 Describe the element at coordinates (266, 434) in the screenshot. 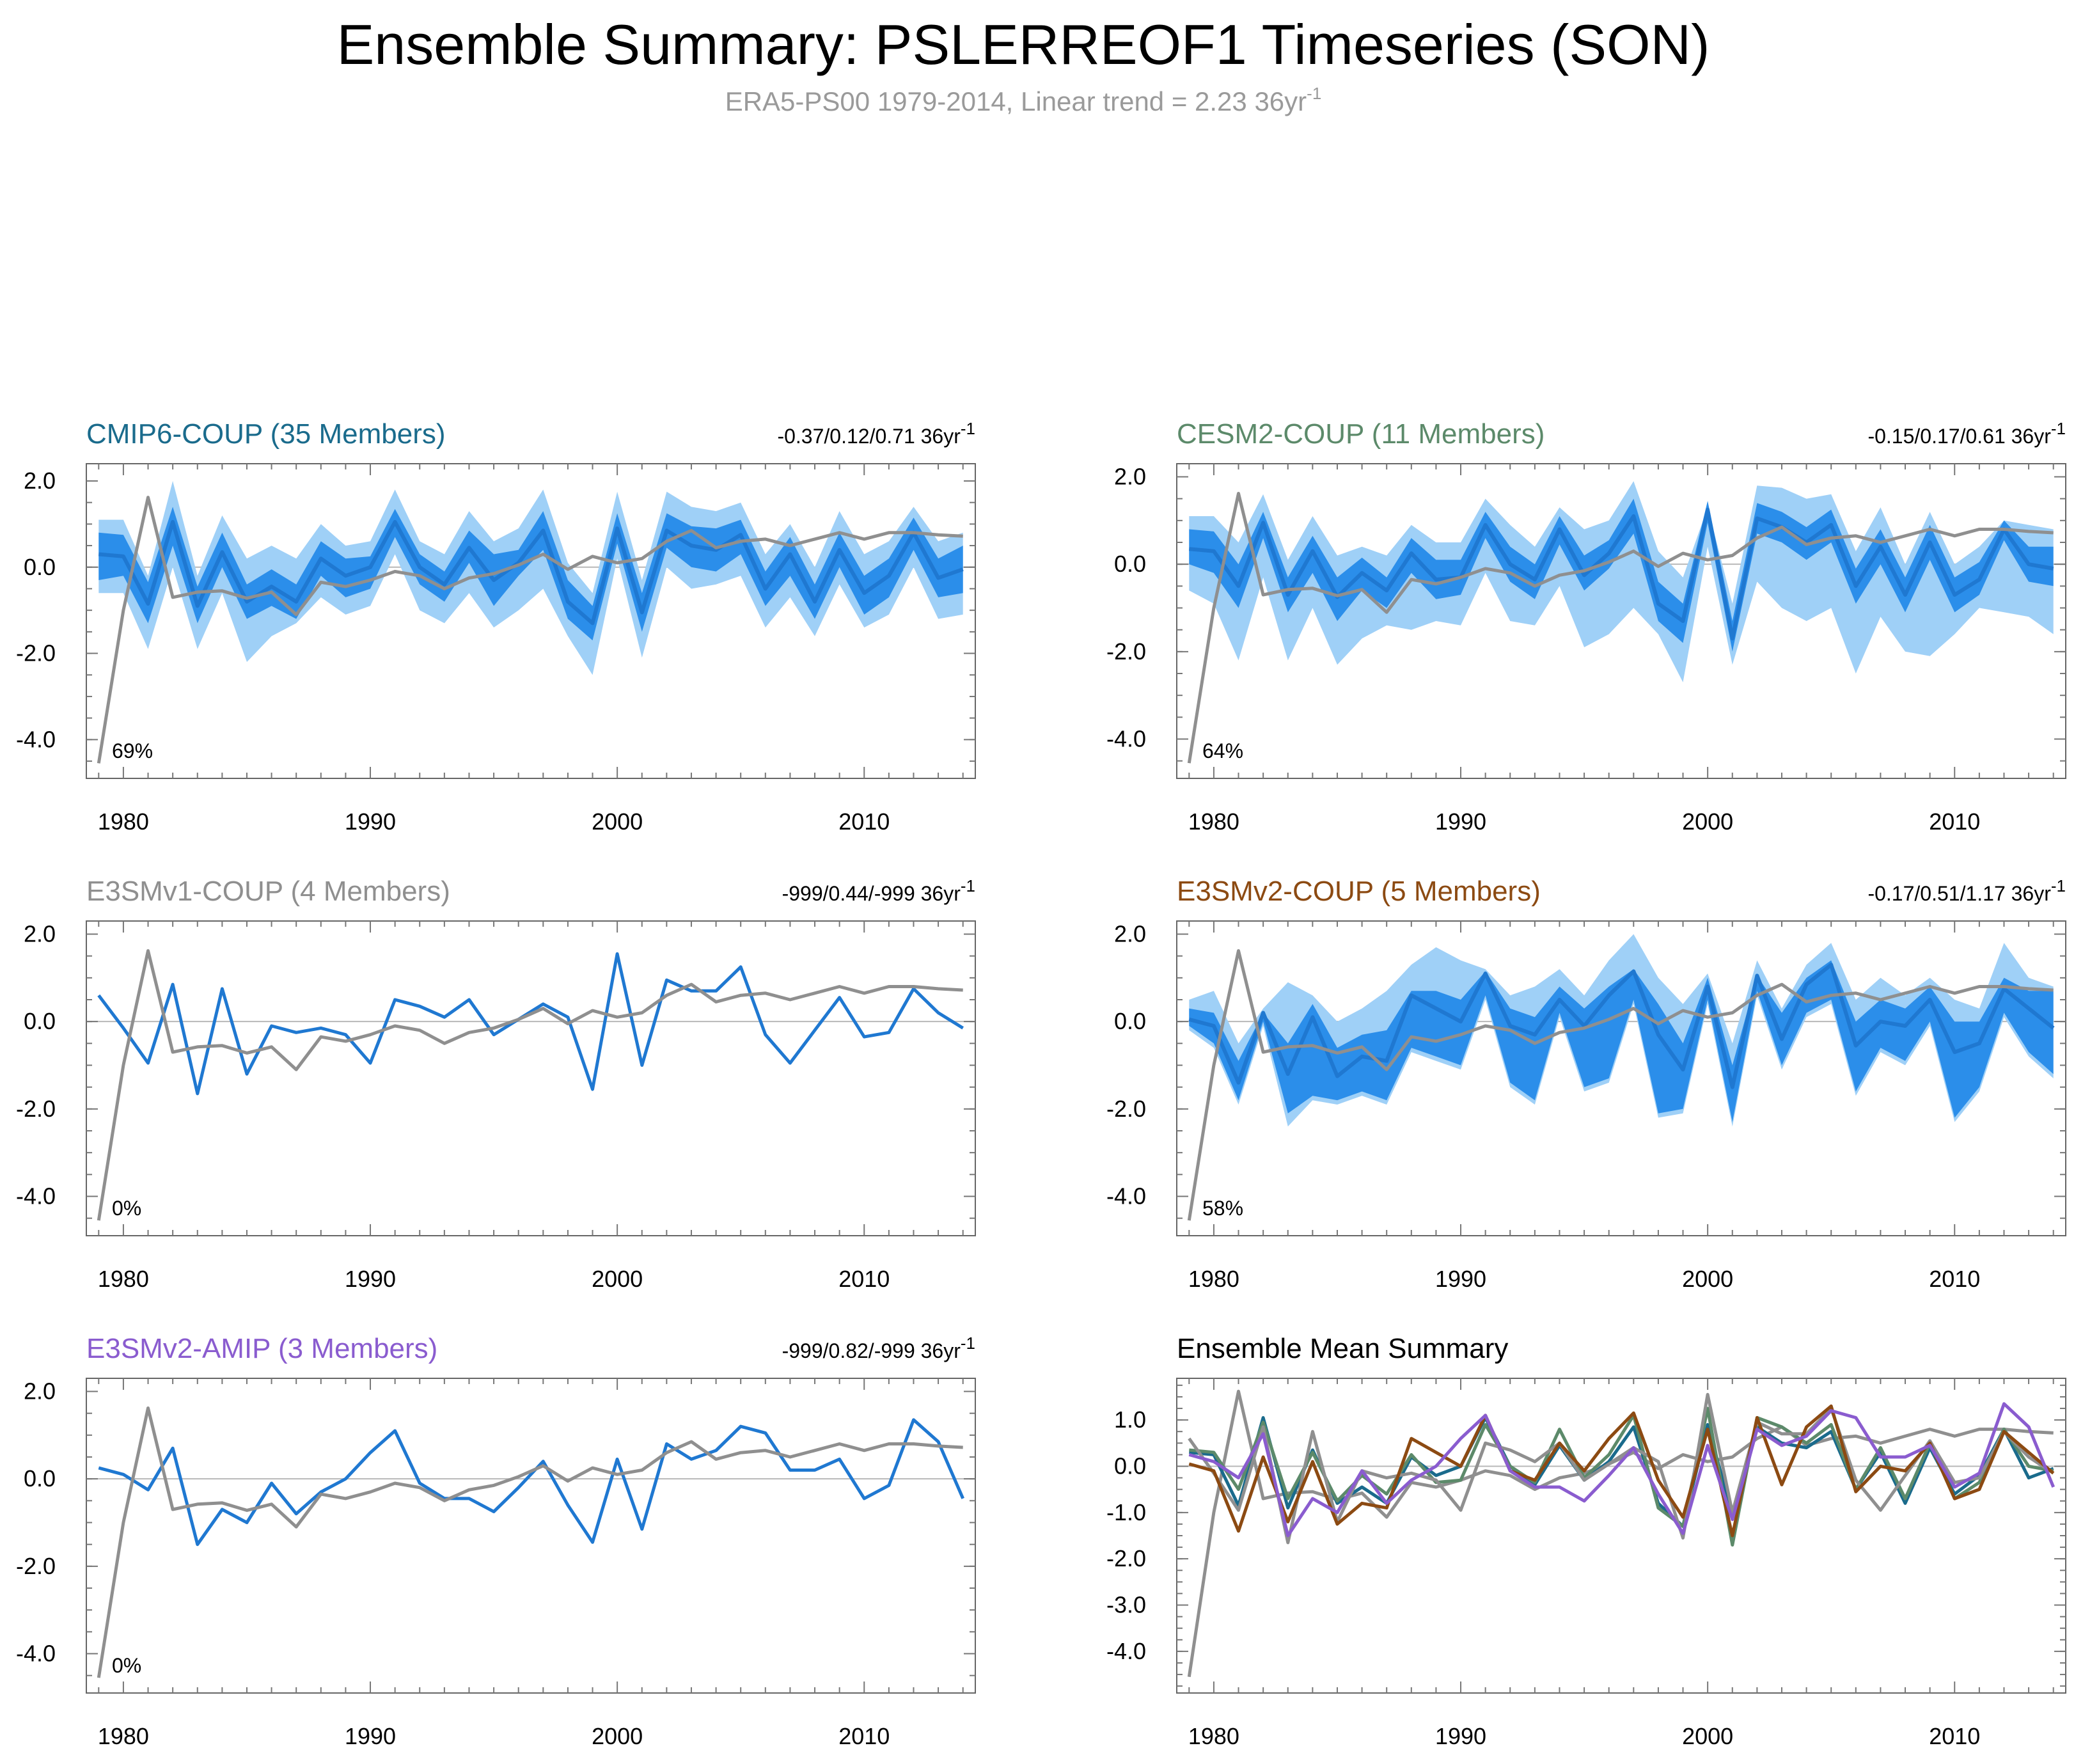

I see `panel-title: CMIP6-COUP (35 Members)` at that location.